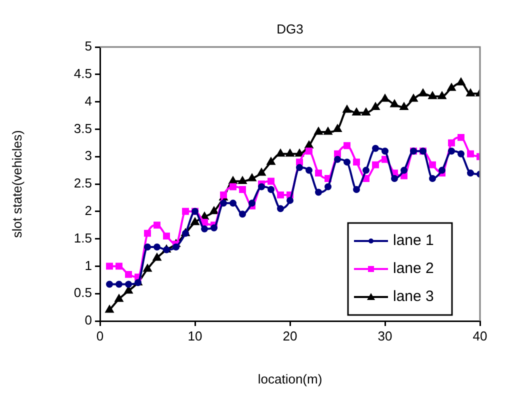 The width and height of the screenshot is (516, 410). I want to click on y-tick-label: 0, so click(88, 320).